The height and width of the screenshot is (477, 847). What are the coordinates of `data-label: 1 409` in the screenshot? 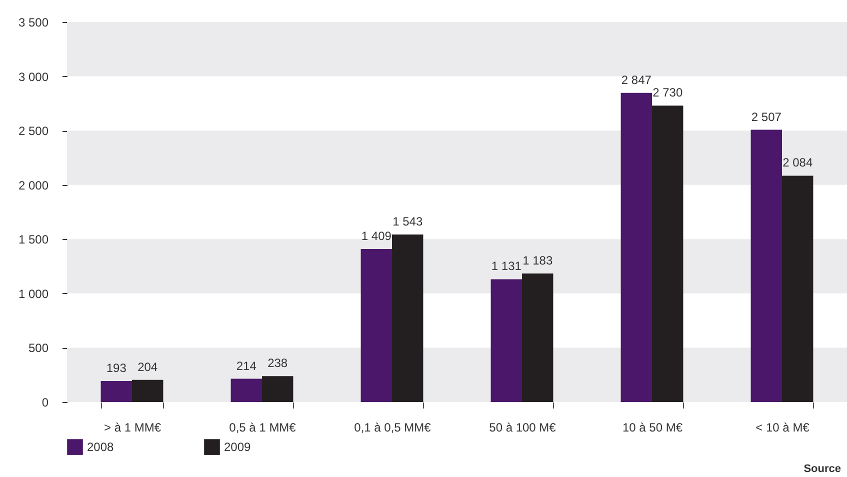 It's located at (376, 236).